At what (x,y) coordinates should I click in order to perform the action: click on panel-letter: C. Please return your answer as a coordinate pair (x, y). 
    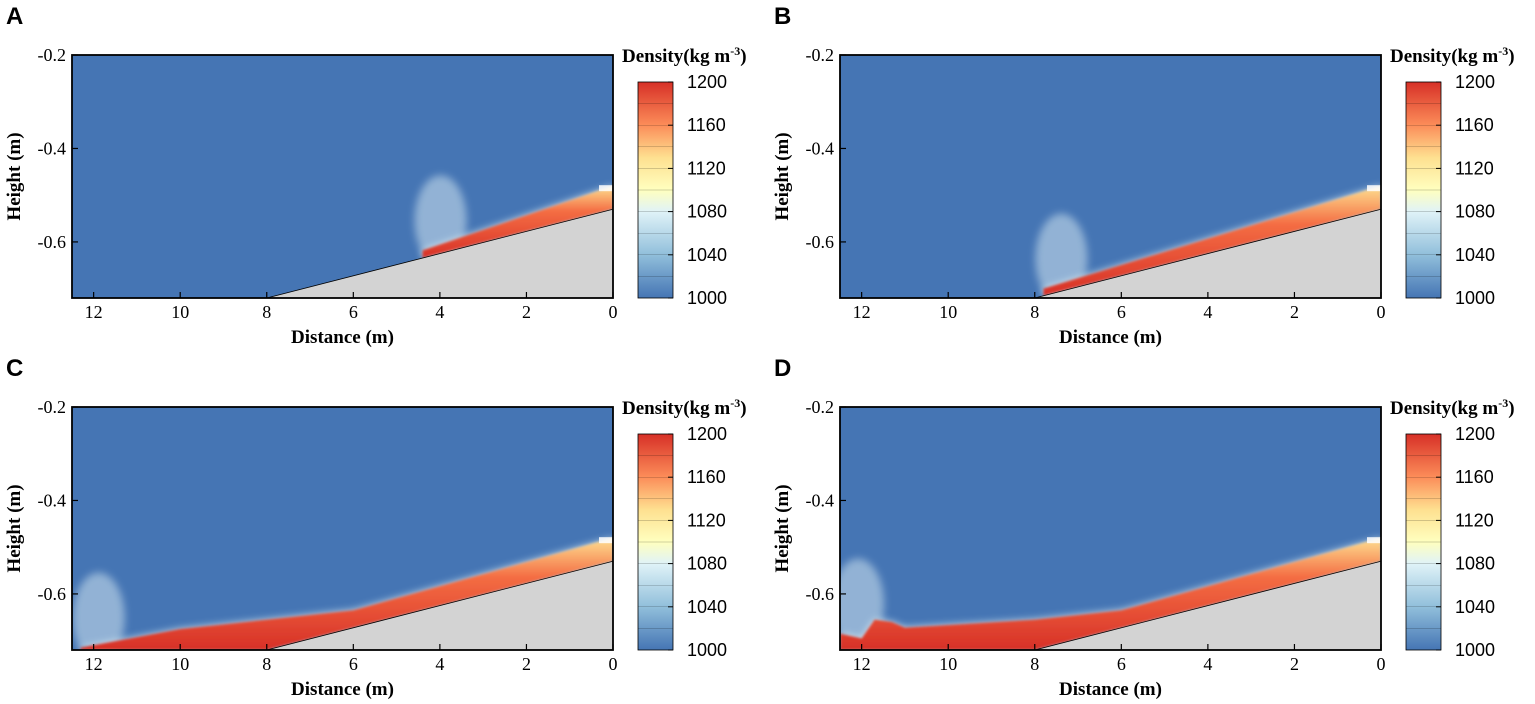
    Looking at the image, I should click on (14, 368).